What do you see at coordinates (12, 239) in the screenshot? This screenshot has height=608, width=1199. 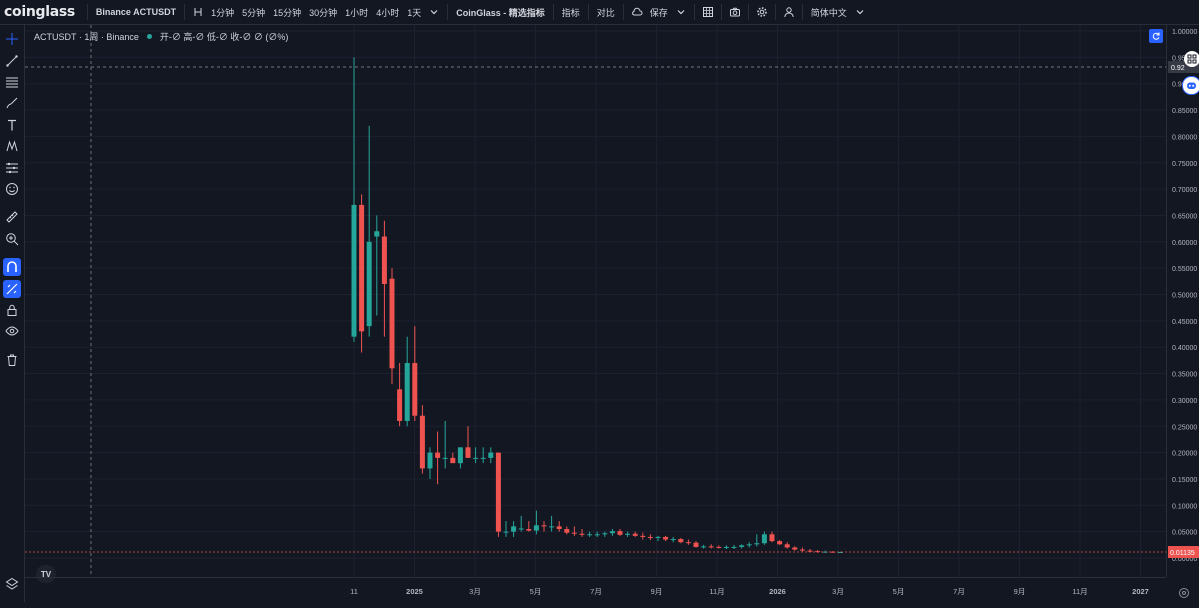 I see `zoom-in-icon` at bounding box center [12, 239].